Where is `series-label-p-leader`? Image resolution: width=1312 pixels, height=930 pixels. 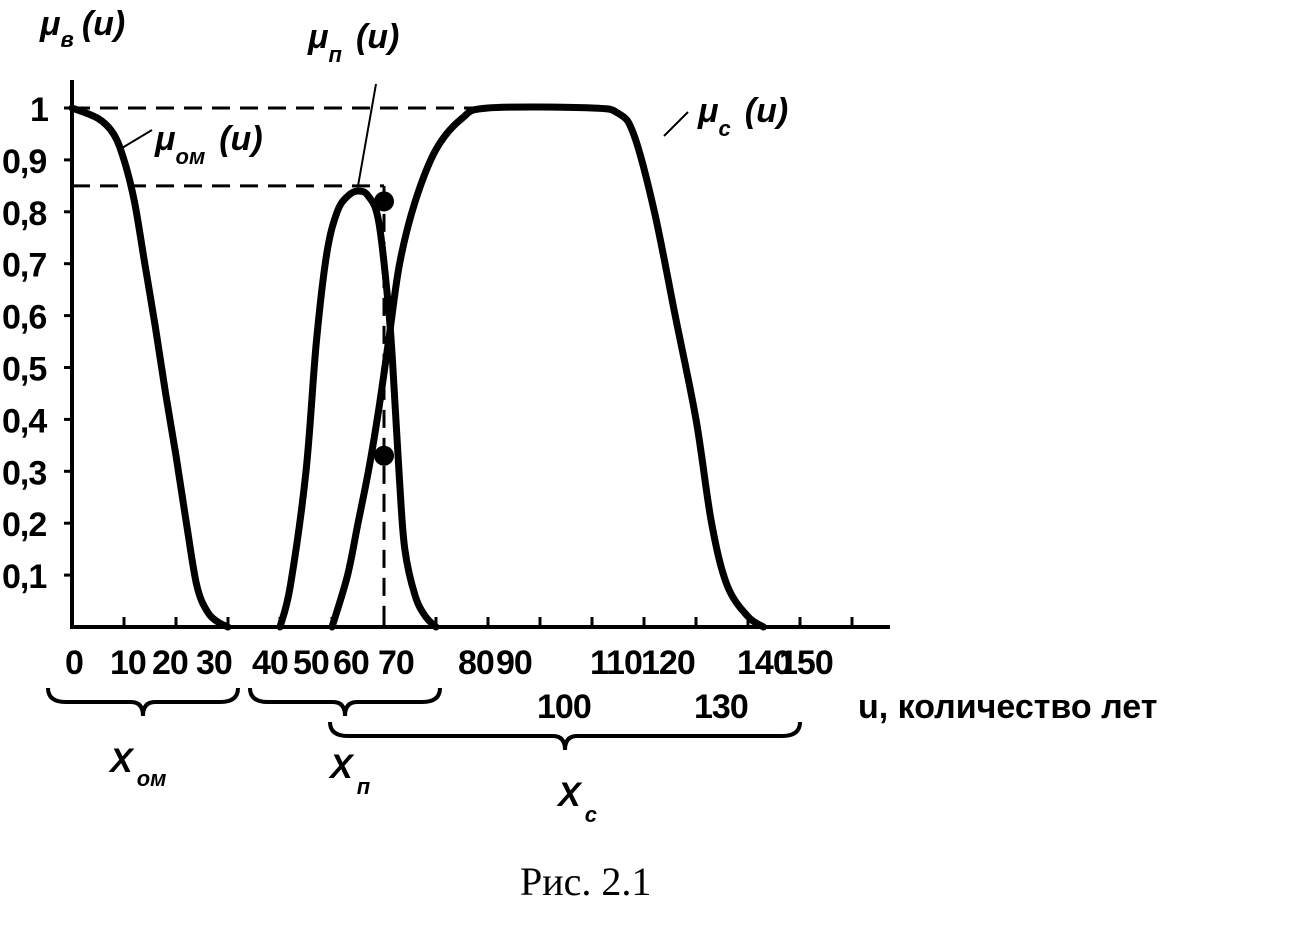 series-label-p-leader is located at coordinates (367, 135).